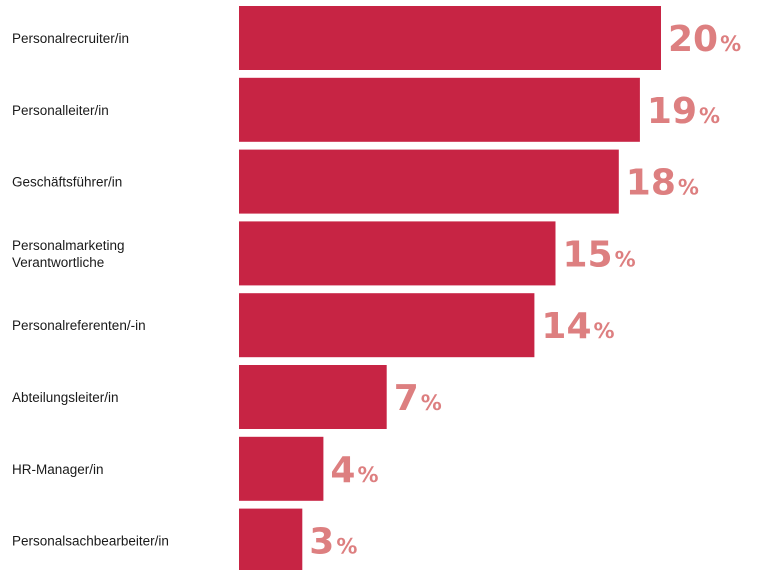 This screenshot has height=570, width=764. What do you see at coordinates (68, 254) in the screenshot?
I see `category-label: Personalmarketing Verantwortliche` at bounding box center [68, 254].